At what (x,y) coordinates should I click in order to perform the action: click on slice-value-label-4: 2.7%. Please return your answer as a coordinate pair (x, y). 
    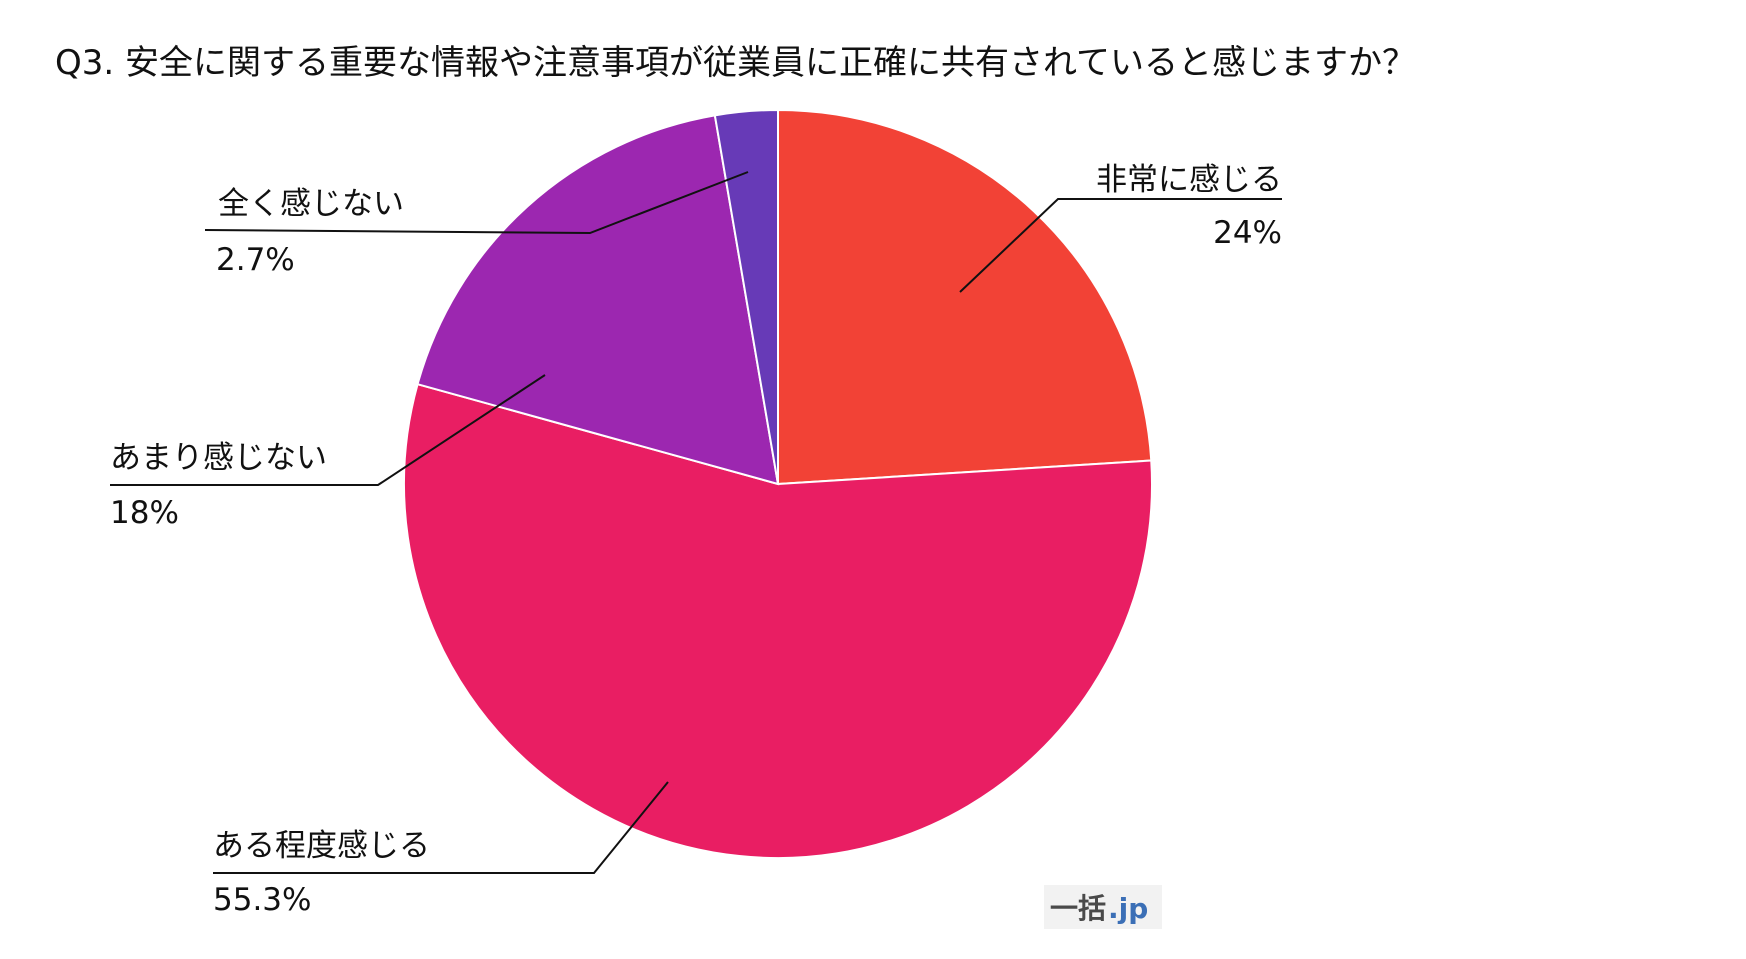
    Looking at the image, I should click on (255, 260).